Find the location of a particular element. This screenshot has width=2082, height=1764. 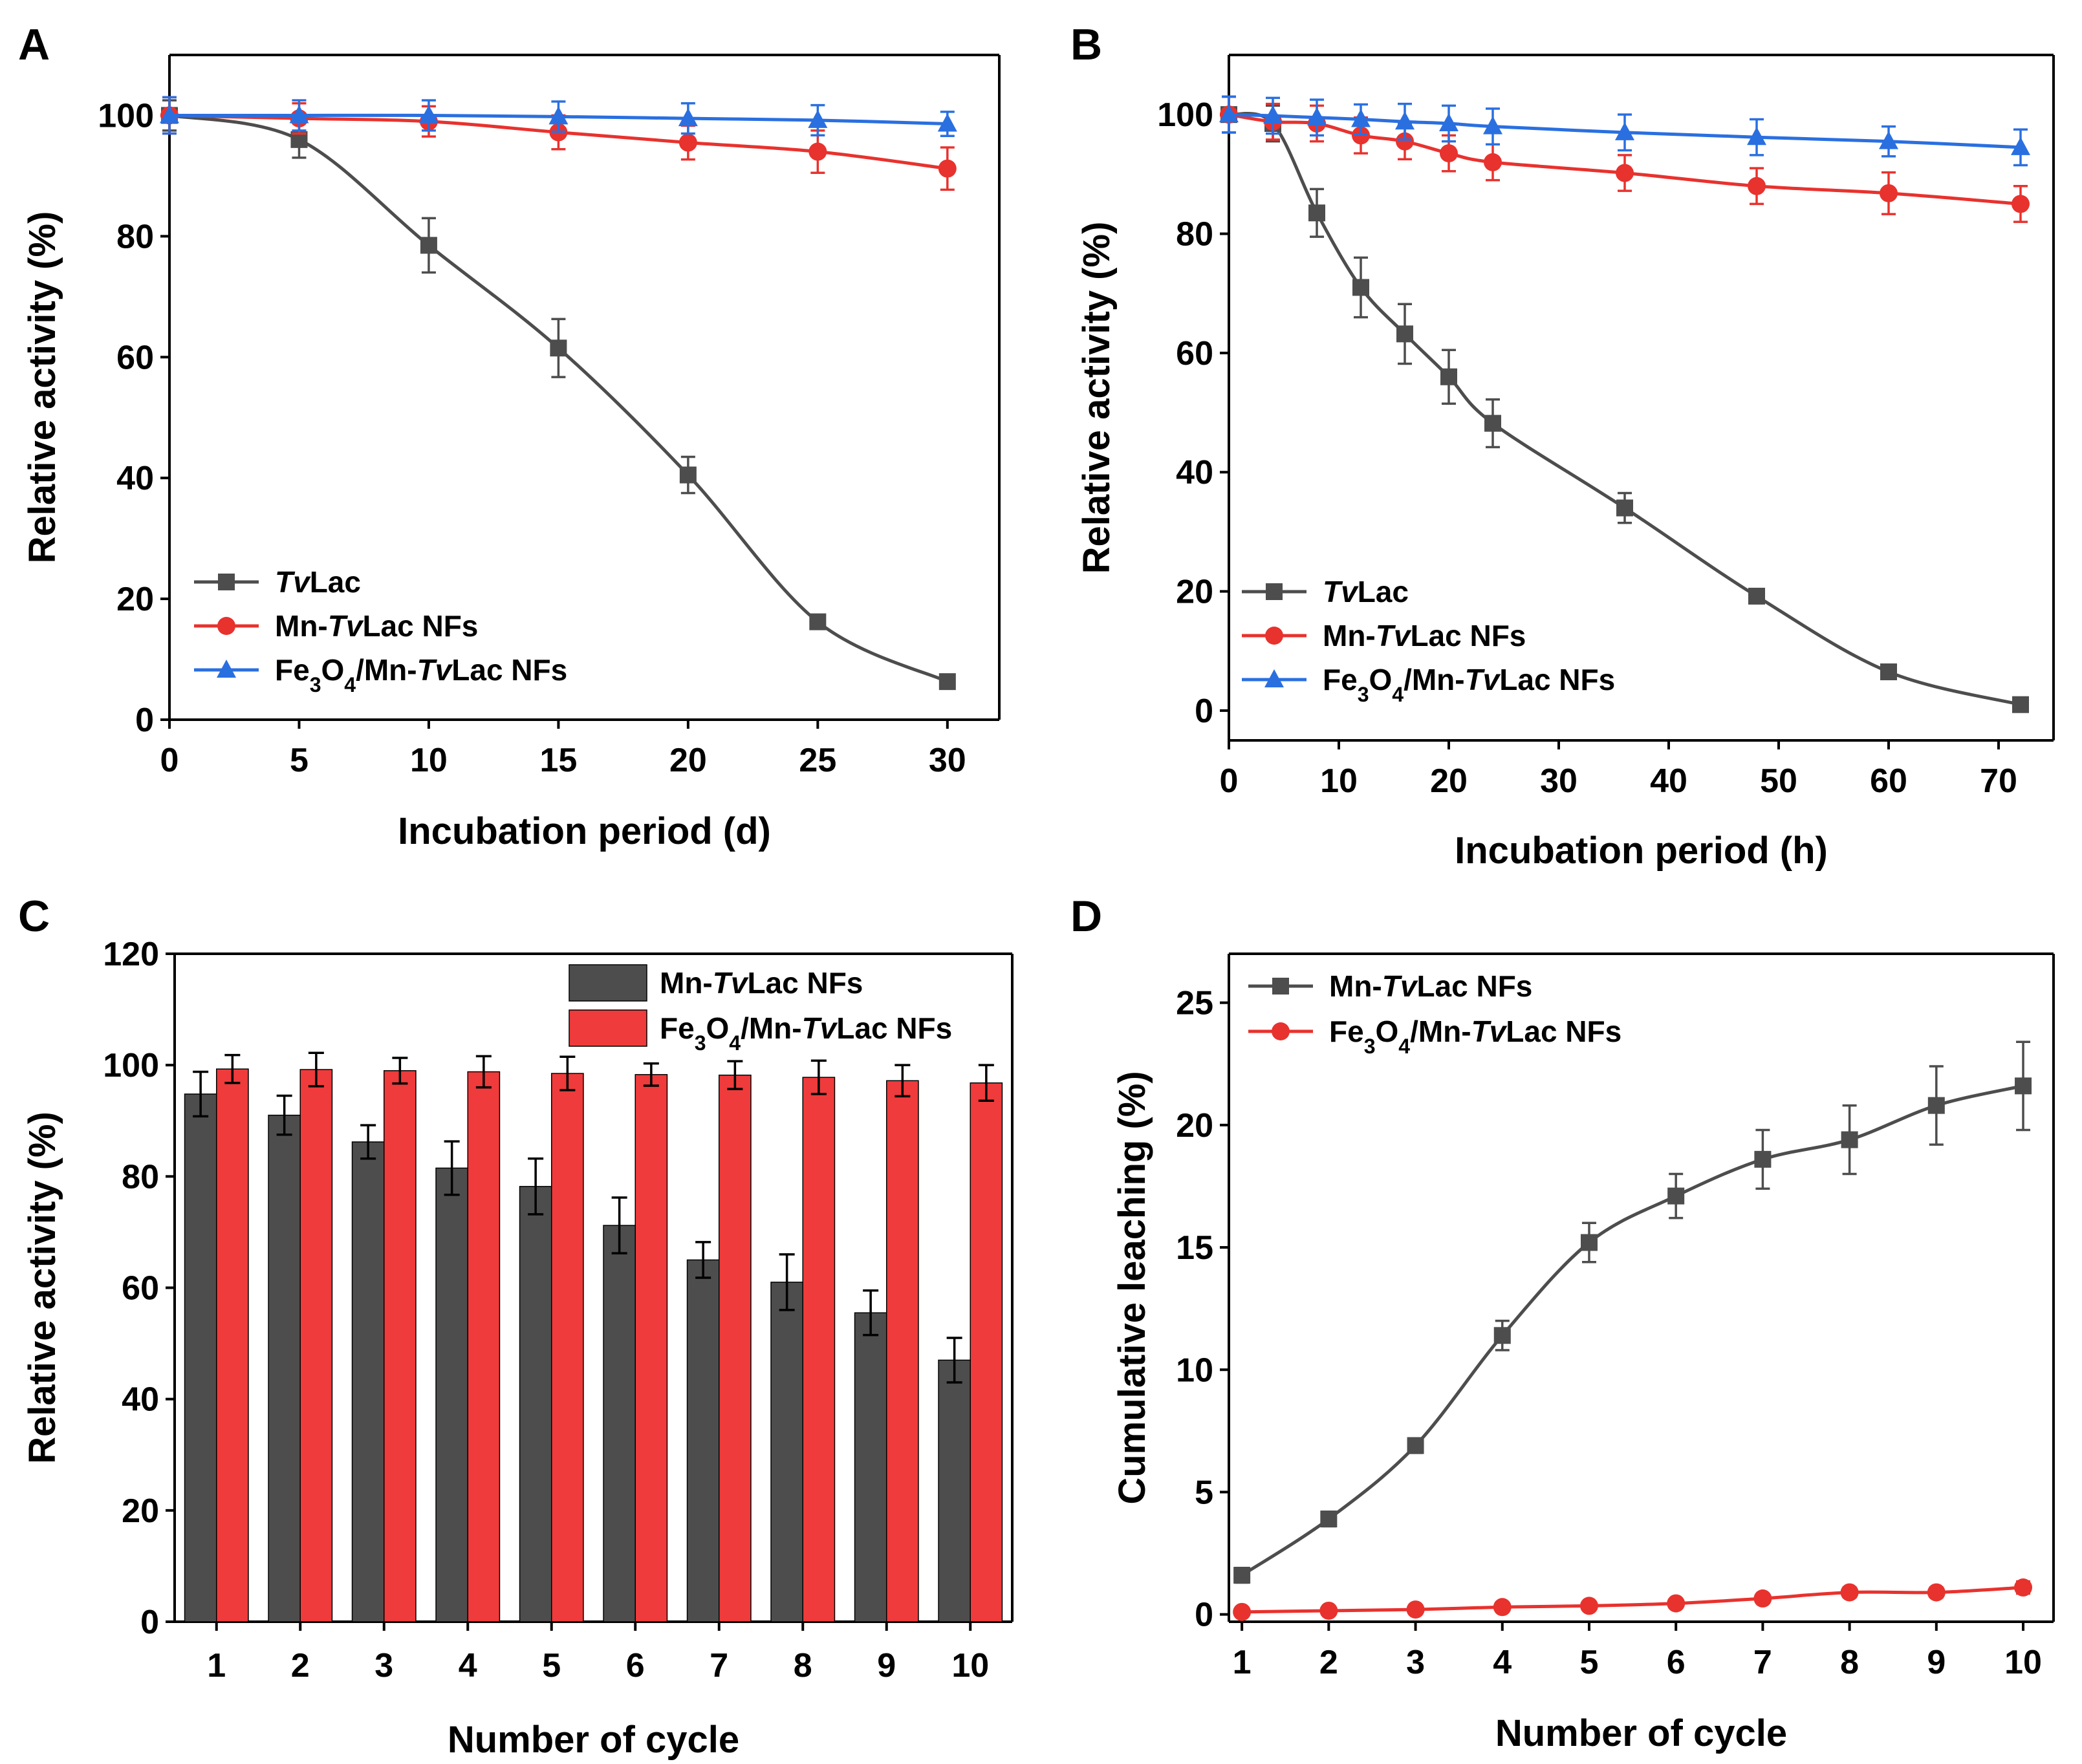

legend: Mn-TvLac NFs Fe3O4/Mn-TvLac NFs is located at coordinates (760, 1010).